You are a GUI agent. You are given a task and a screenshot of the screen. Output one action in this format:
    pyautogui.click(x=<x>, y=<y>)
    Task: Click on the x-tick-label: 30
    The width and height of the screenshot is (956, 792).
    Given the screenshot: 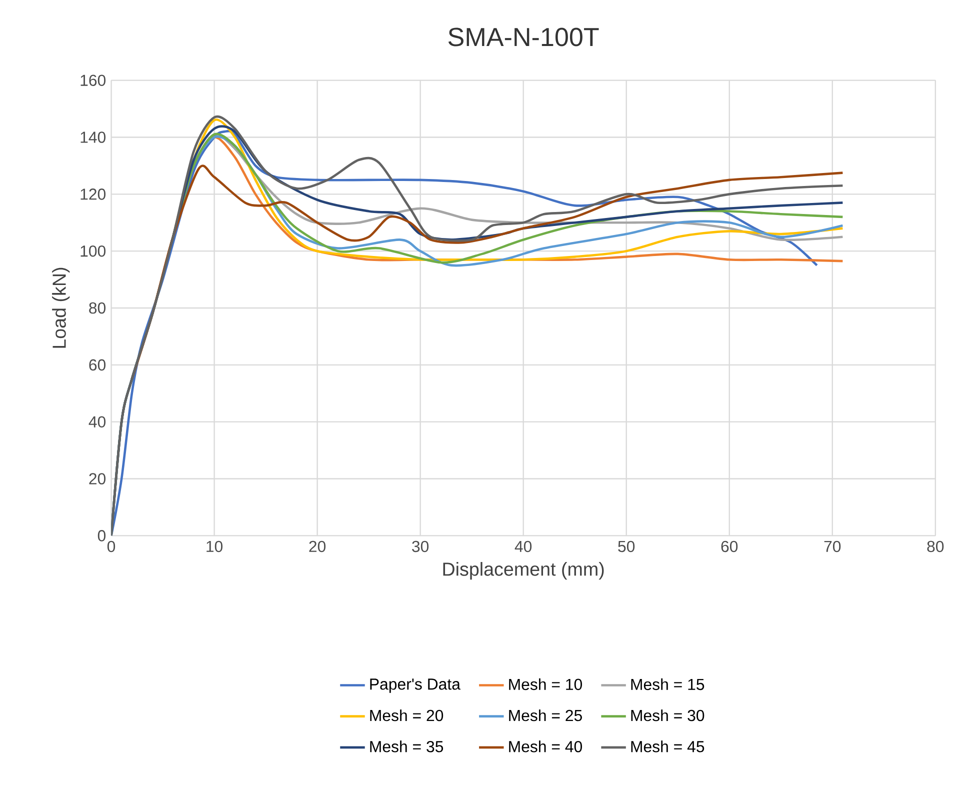 What is the action you would take?
    pyautogui.click(x=420, y=546)
    